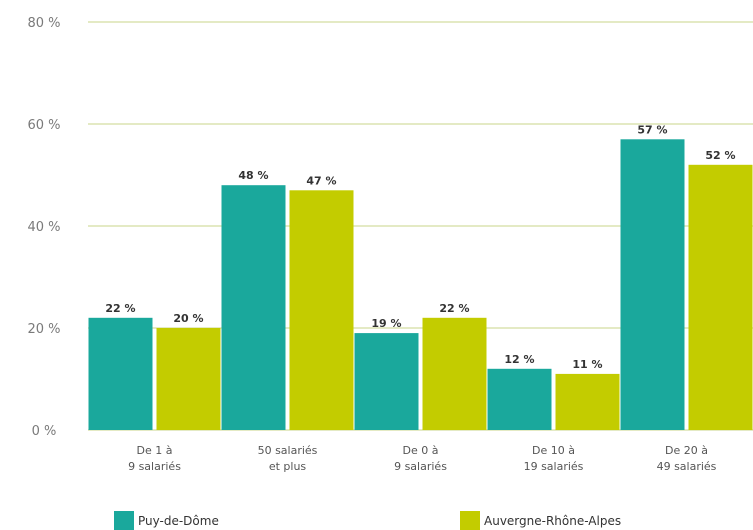  Describe the element at coordinates (720, 155) in the screenshot. I see `data-label: 52 %` at that location.